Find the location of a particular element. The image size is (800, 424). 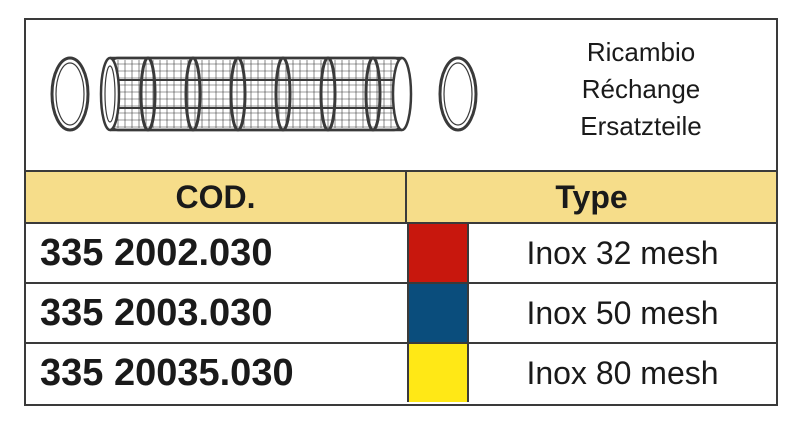

column-header-code: COD. is located at coordinates (216, 197).